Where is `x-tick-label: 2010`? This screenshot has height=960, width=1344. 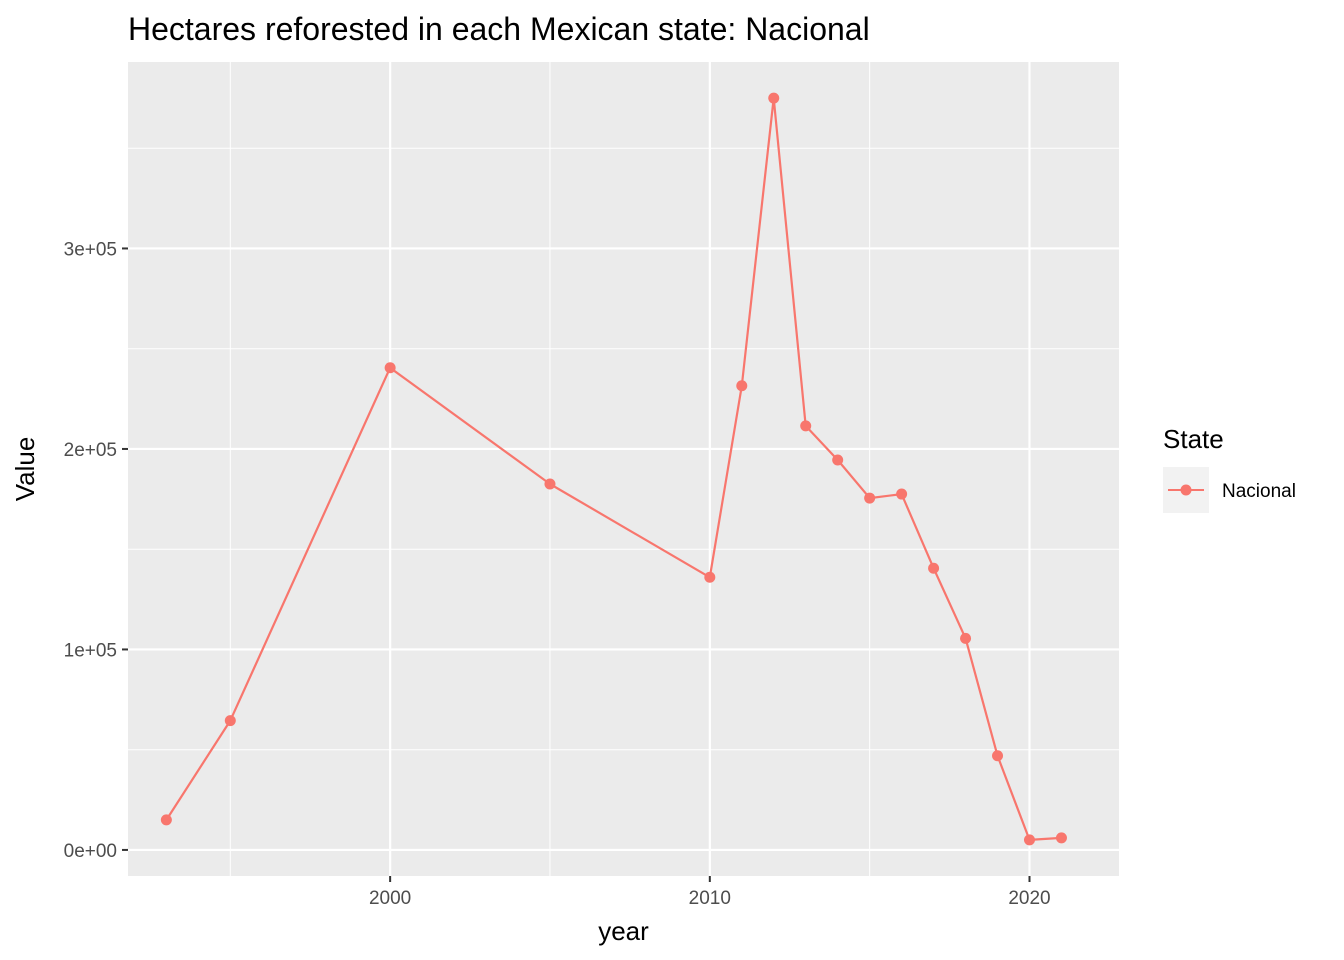 x-tick-label: 2010 is located at coordinates (710, 898).